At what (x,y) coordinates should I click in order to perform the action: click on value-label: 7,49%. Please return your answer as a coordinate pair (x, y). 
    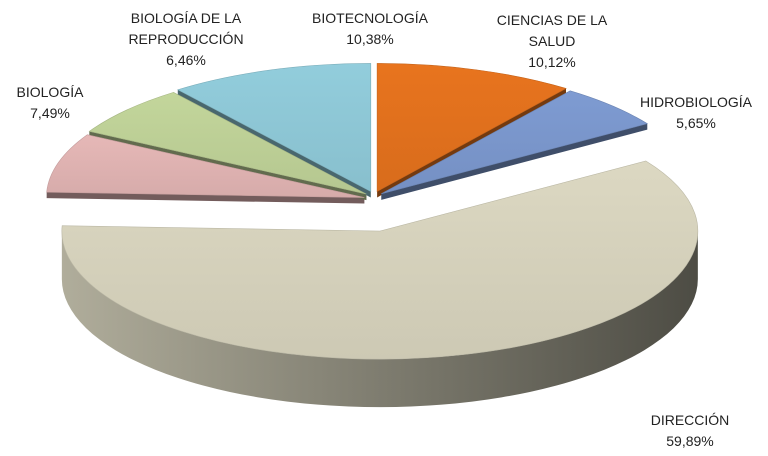
    Looking at the image, I should click on (50, 113).